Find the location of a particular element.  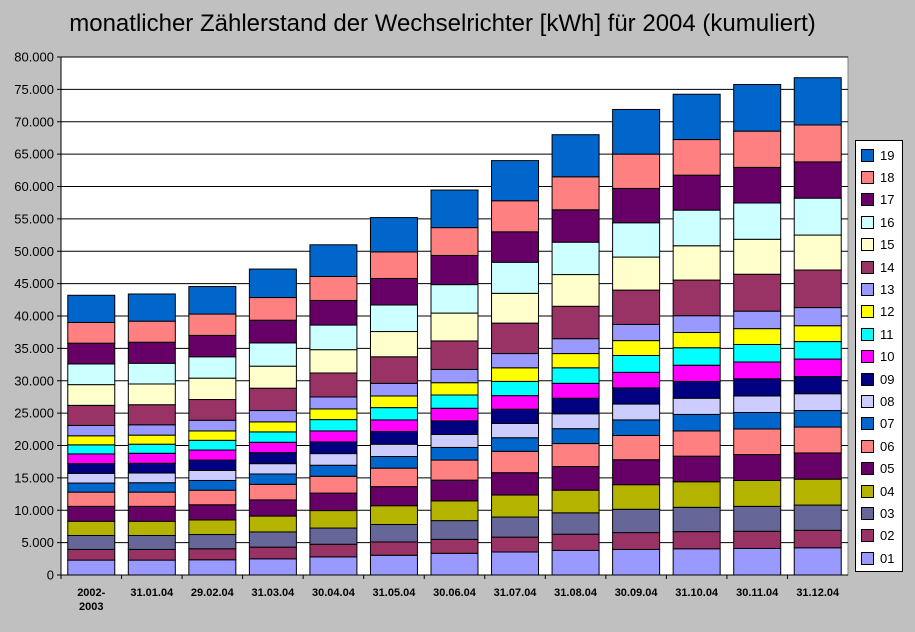

x-tick-label: 31.08.04 is located at coordinates (576, 593).